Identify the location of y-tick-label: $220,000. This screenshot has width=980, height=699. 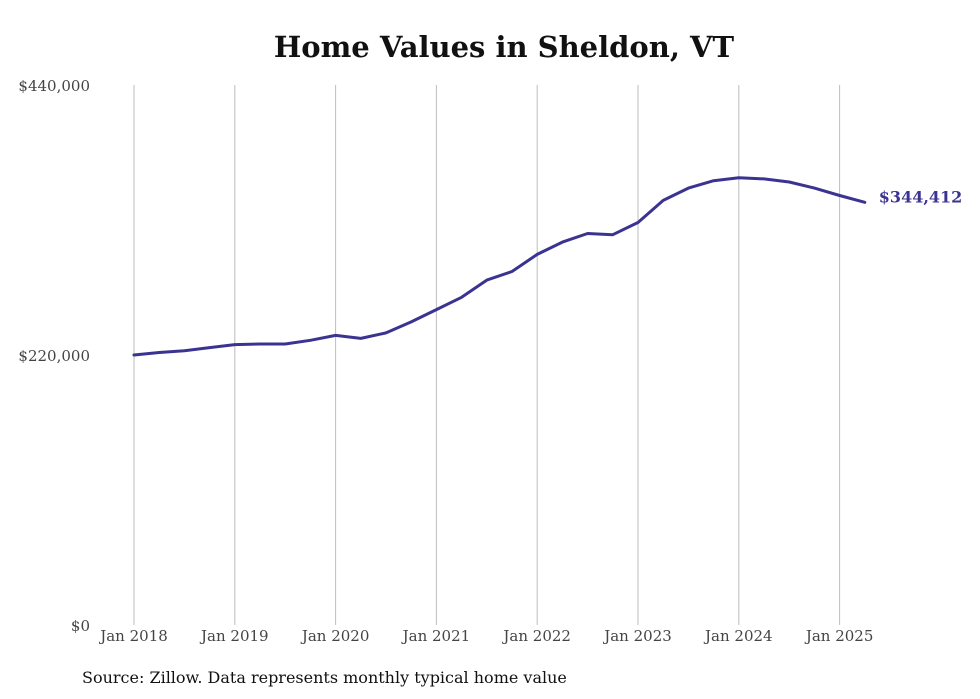
(54, 356).